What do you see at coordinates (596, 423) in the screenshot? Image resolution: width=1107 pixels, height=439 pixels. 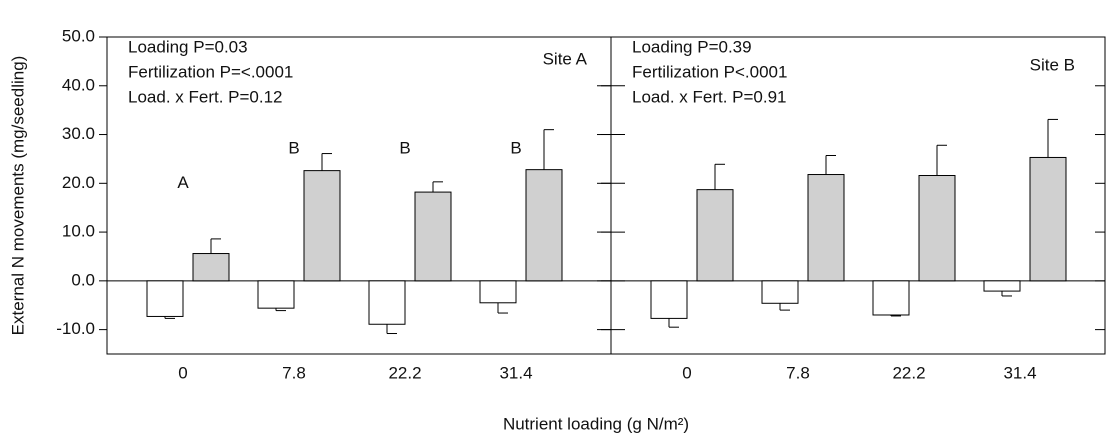 I see `x-axis-label: Nutrient loading (g N/m²)` at bounding box center [596, 423].